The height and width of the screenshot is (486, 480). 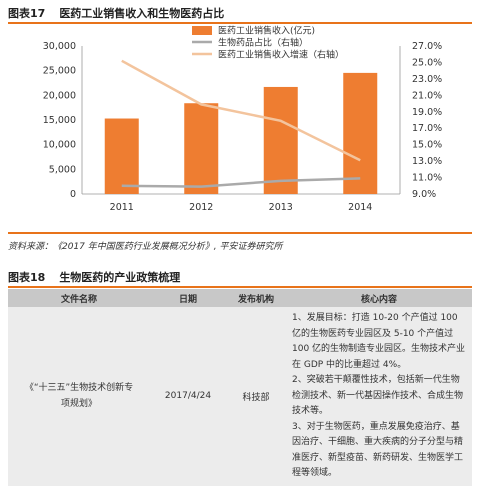 What do you see at coordinates (256, 298) in the screenshot?
I see `header-agency: 发布机构` at bounding box center [256, 298].